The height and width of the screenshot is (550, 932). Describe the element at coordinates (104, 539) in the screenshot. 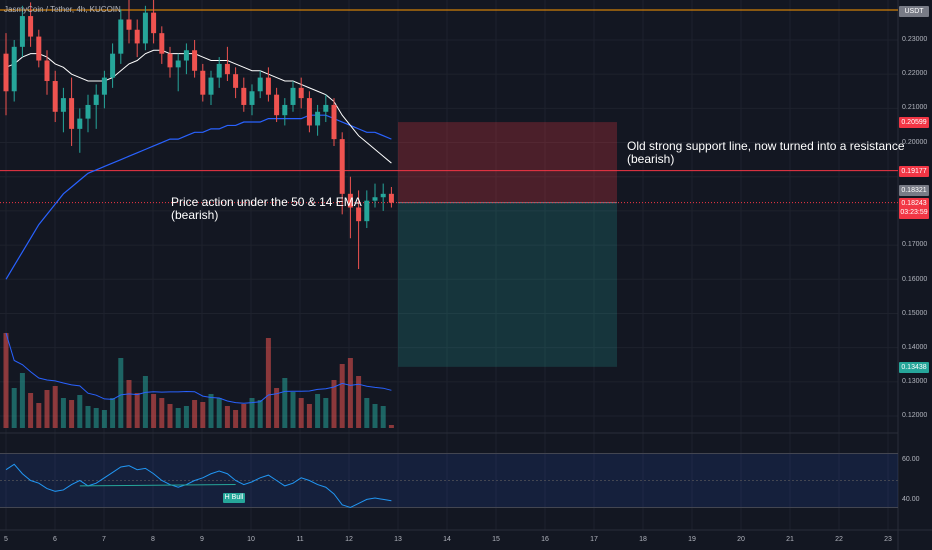

I see `date-label: 7` at that location.